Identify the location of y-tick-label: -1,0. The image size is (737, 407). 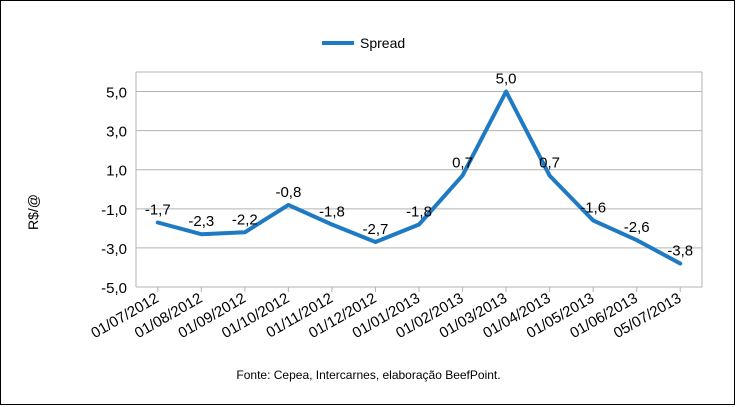
(114, 210).